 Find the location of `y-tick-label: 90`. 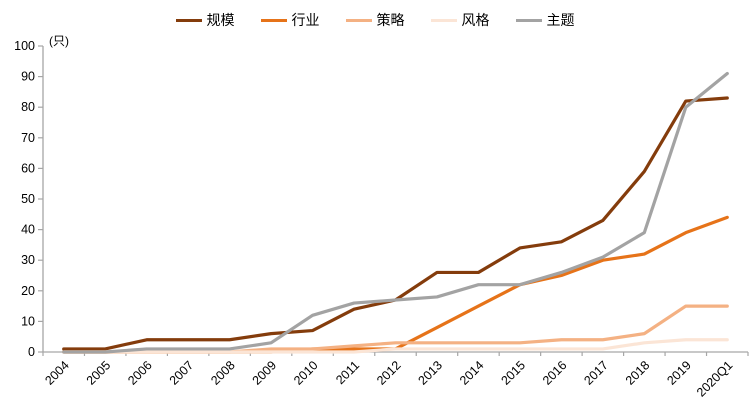

y-tick-label: 90 is located at coordinates (28, 77).